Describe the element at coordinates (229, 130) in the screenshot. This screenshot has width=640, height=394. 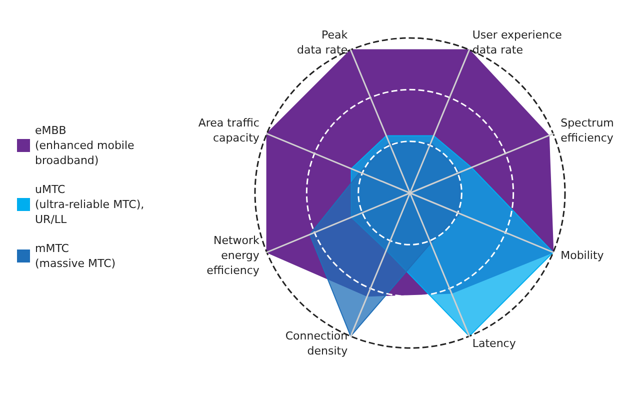
I see `spoke-label: Area traffic capacity` at that location.